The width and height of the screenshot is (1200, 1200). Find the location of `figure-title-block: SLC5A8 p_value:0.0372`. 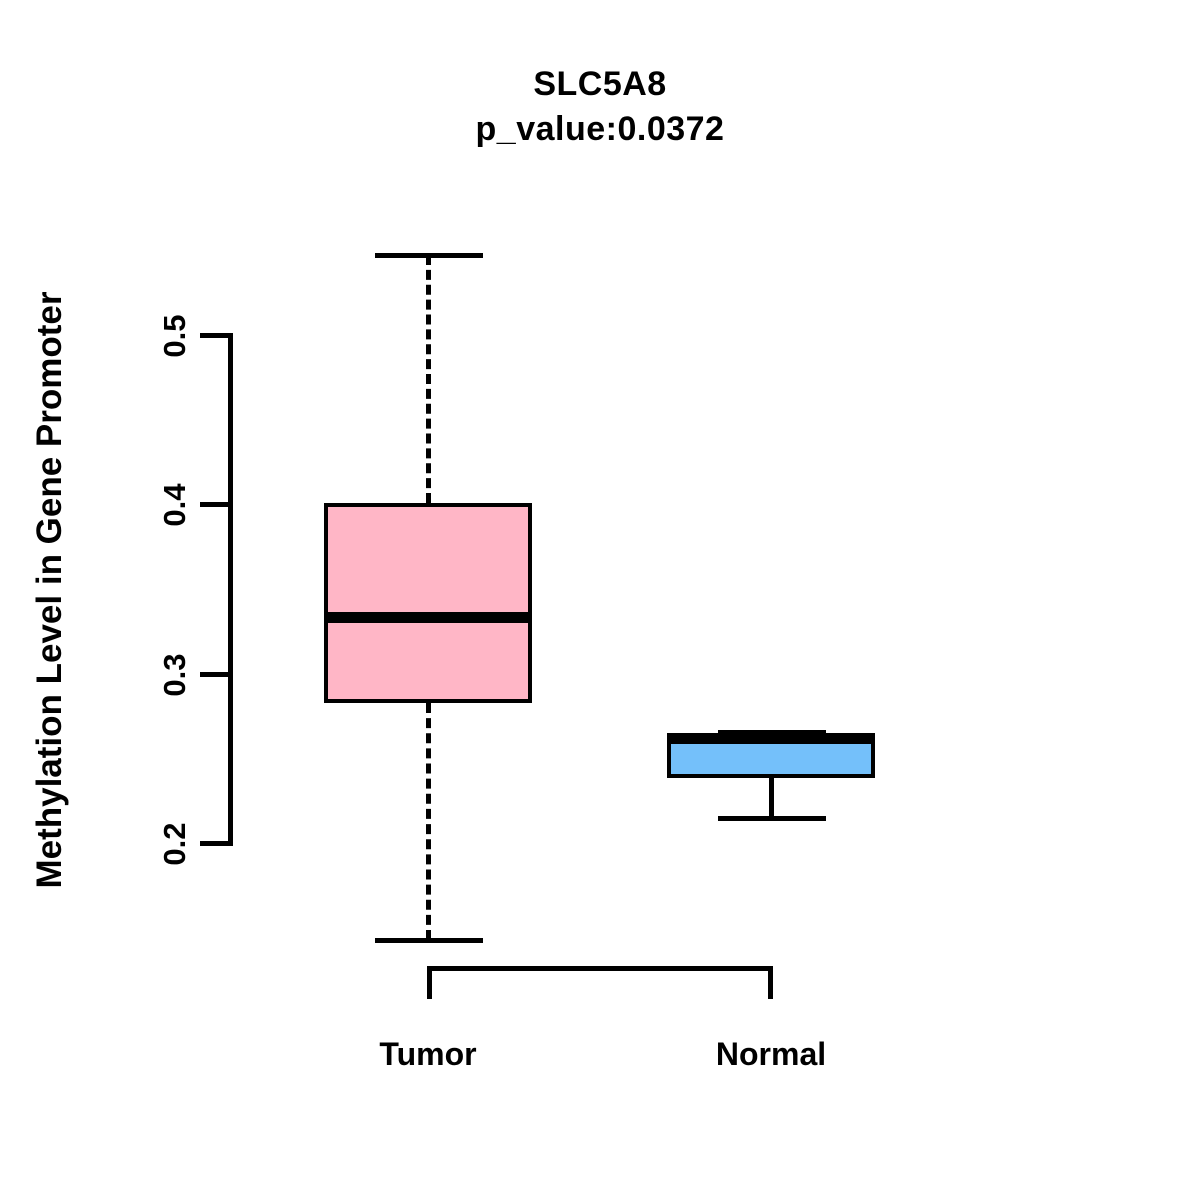

figure-title-block: SLC5A8 p_value:0.0372 is located at coordinates (600, 107).